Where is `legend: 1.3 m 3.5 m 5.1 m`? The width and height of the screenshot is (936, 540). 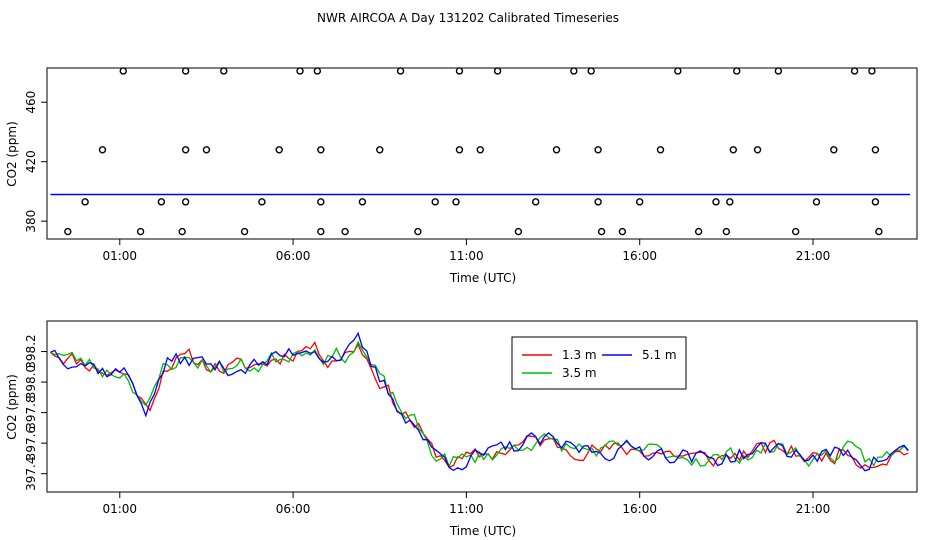
legend: 1.3 m 3.5 m 5.1 m is located at coordinates (599, 363).